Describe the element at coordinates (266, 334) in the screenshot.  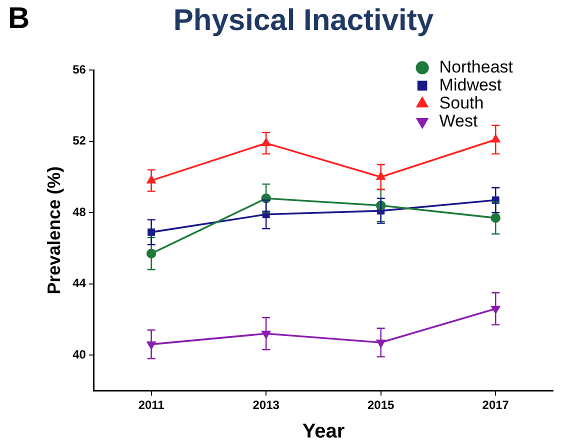
I see `point` at that location.